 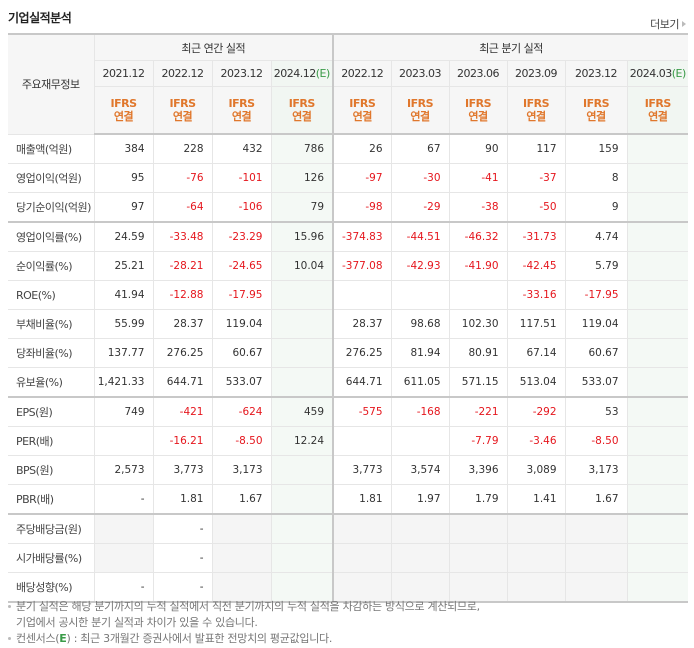 What do you see at coordinates (420, 470) in the screenshot?
I see `table-cell: 3,574` at bounding box center [420, 470].